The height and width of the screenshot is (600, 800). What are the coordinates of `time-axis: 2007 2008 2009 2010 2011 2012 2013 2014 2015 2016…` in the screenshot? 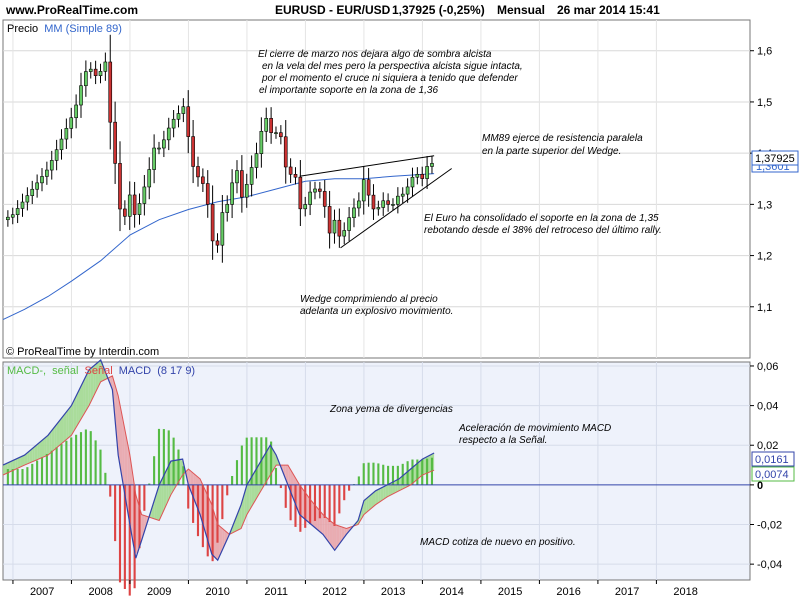 It's located at (355, 589).